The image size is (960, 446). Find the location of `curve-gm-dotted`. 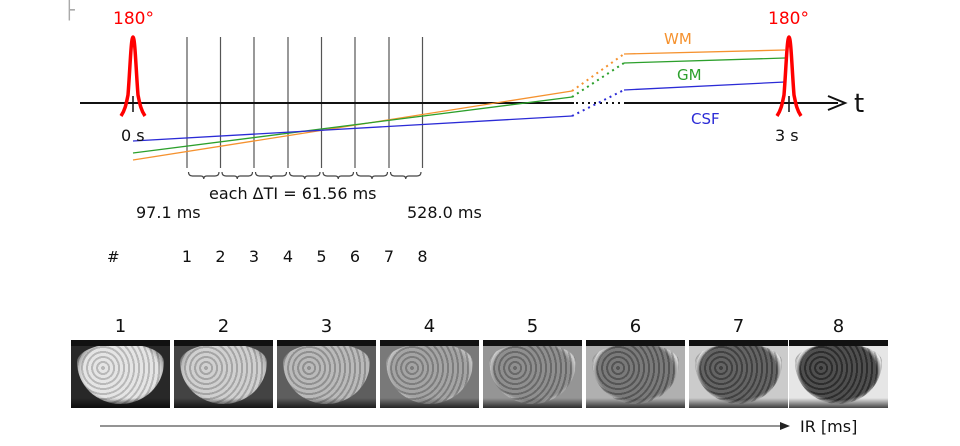

curve-gm-dotted is located at coordinates (598, 80).